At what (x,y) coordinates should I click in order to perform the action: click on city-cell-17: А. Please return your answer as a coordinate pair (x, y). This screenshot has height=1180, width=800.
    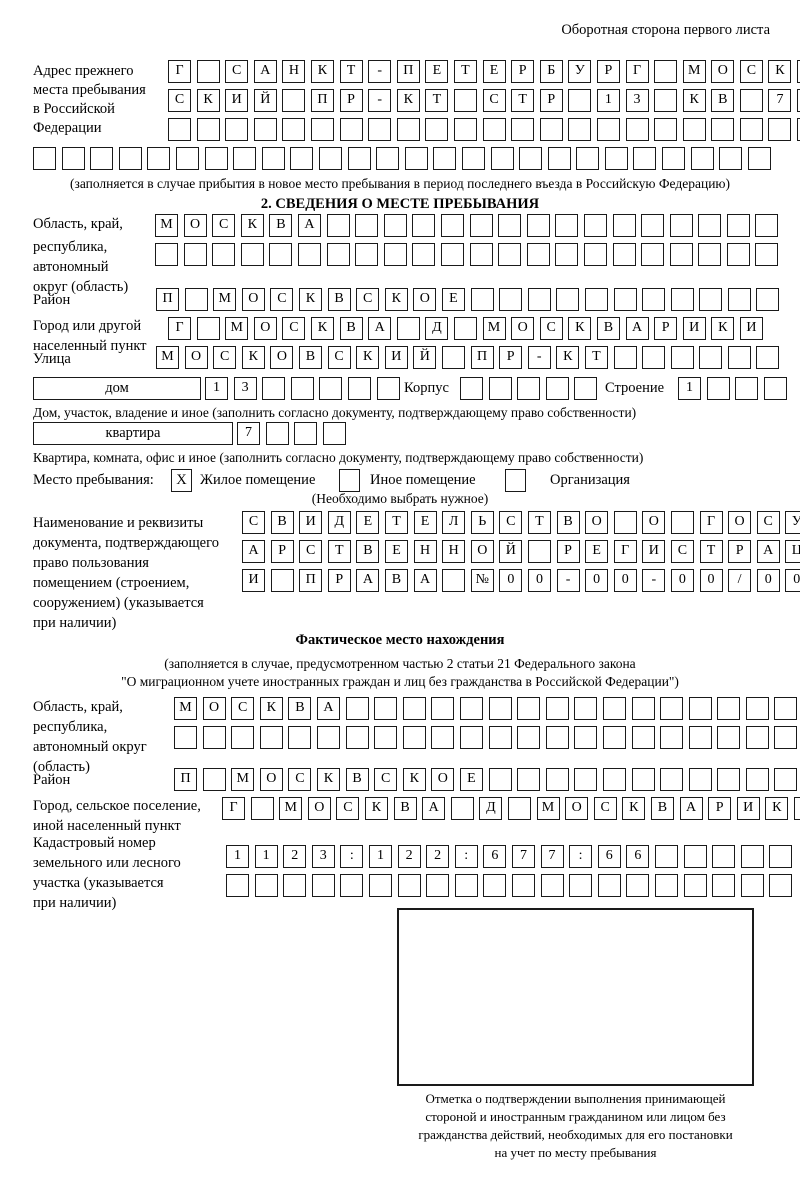
    Looking at the image, I should click on (637, 328).